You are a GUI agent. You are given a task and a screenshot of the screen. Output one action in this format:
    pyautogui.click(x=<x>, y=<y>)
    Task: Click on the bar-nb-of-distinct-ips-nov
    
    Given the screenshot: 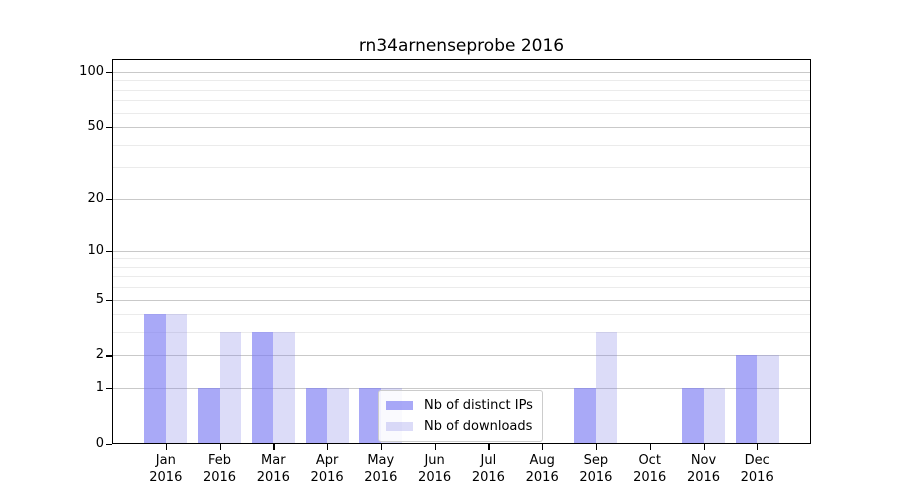 What is the action you would take?
    pyautogui.click(x=693, y=416)
    